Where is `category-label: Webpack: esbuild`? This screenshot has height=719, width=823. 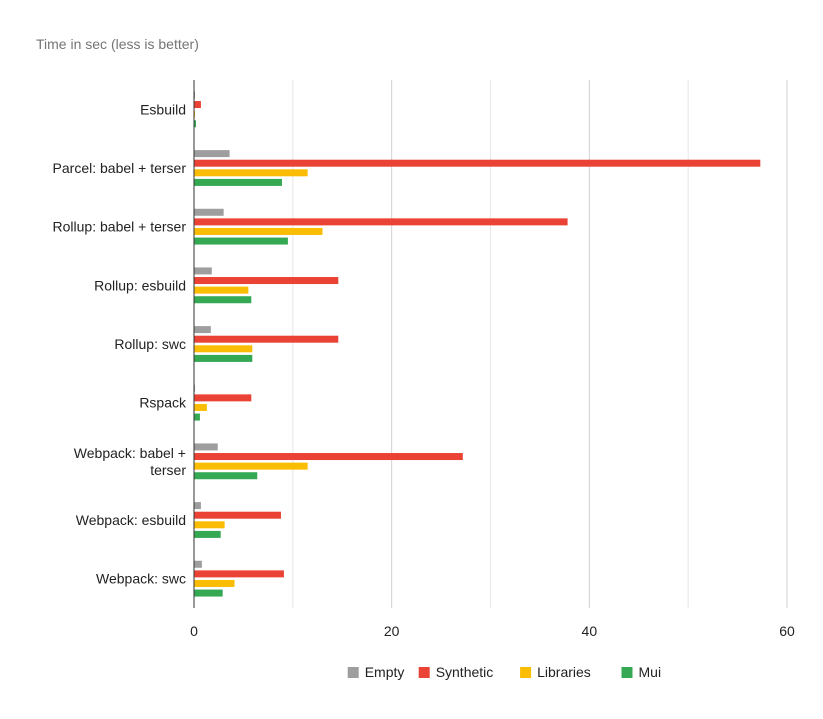
category-label: Webpack: esbuild is located at coordinates (131, 520).